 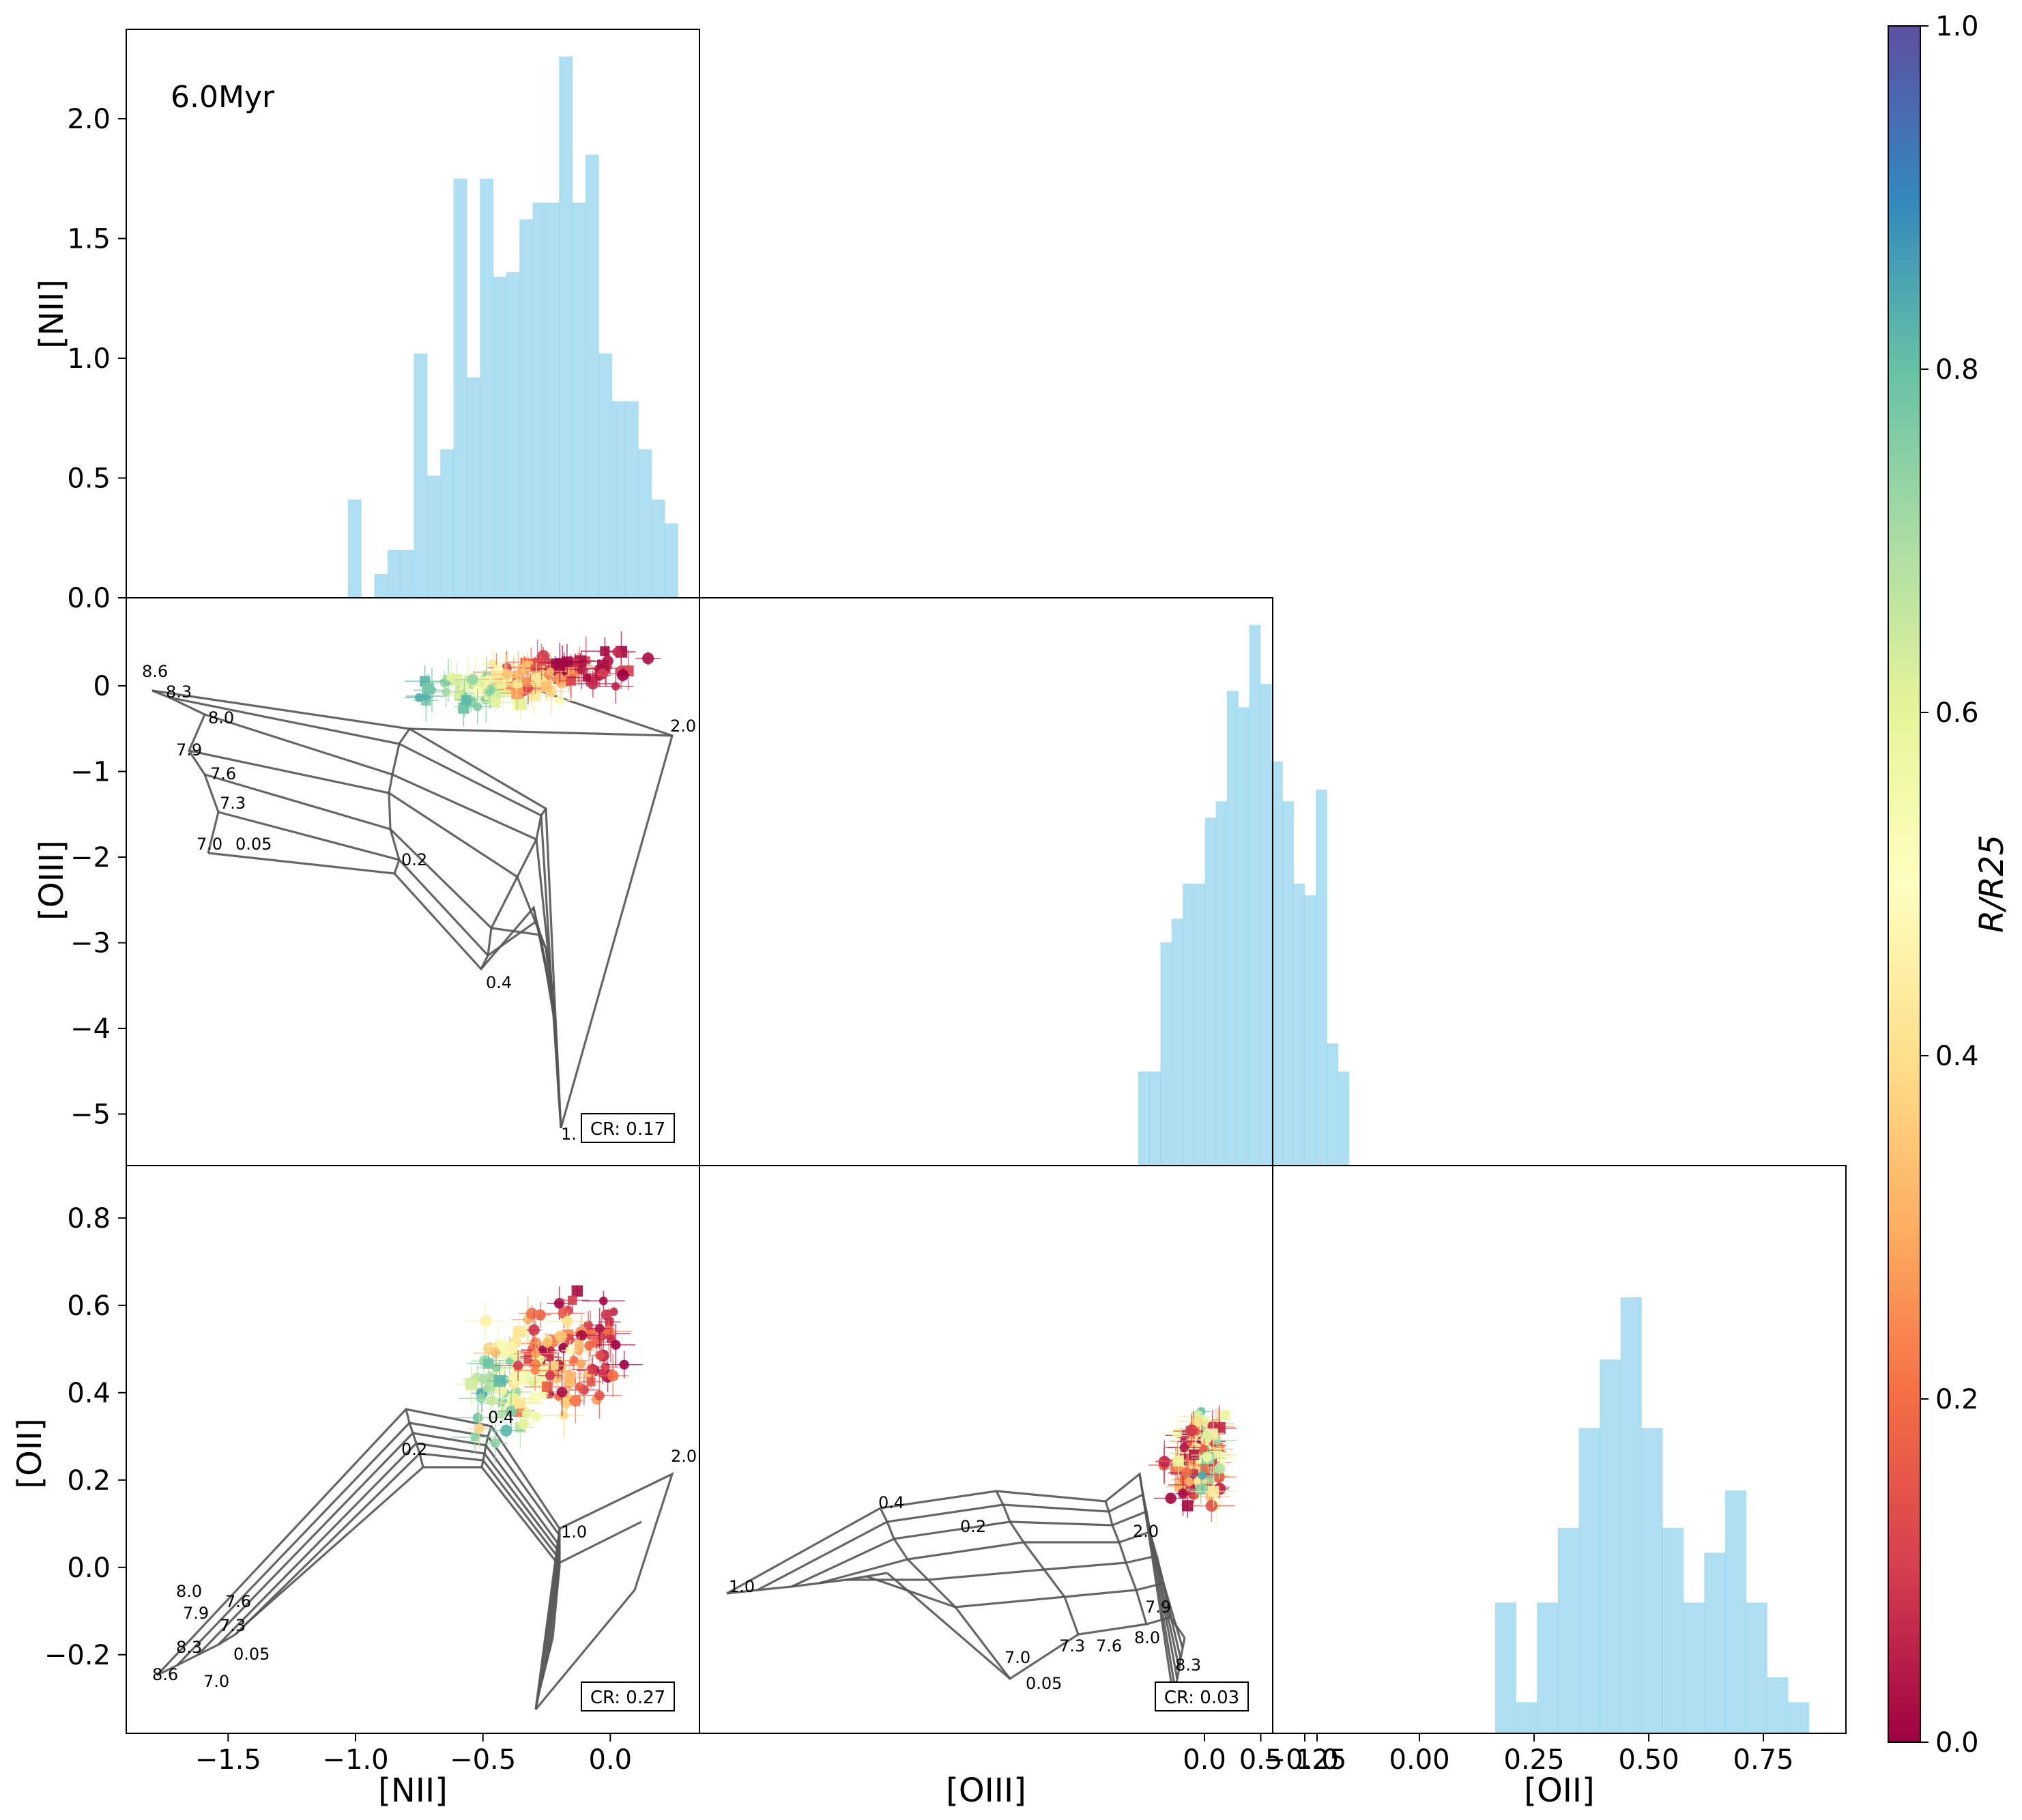 What do you see at coordinates (91, 1029) in the screenshot?
I see `nii-oiii-ytick-label: −4` at bounding box center [91, 1029].